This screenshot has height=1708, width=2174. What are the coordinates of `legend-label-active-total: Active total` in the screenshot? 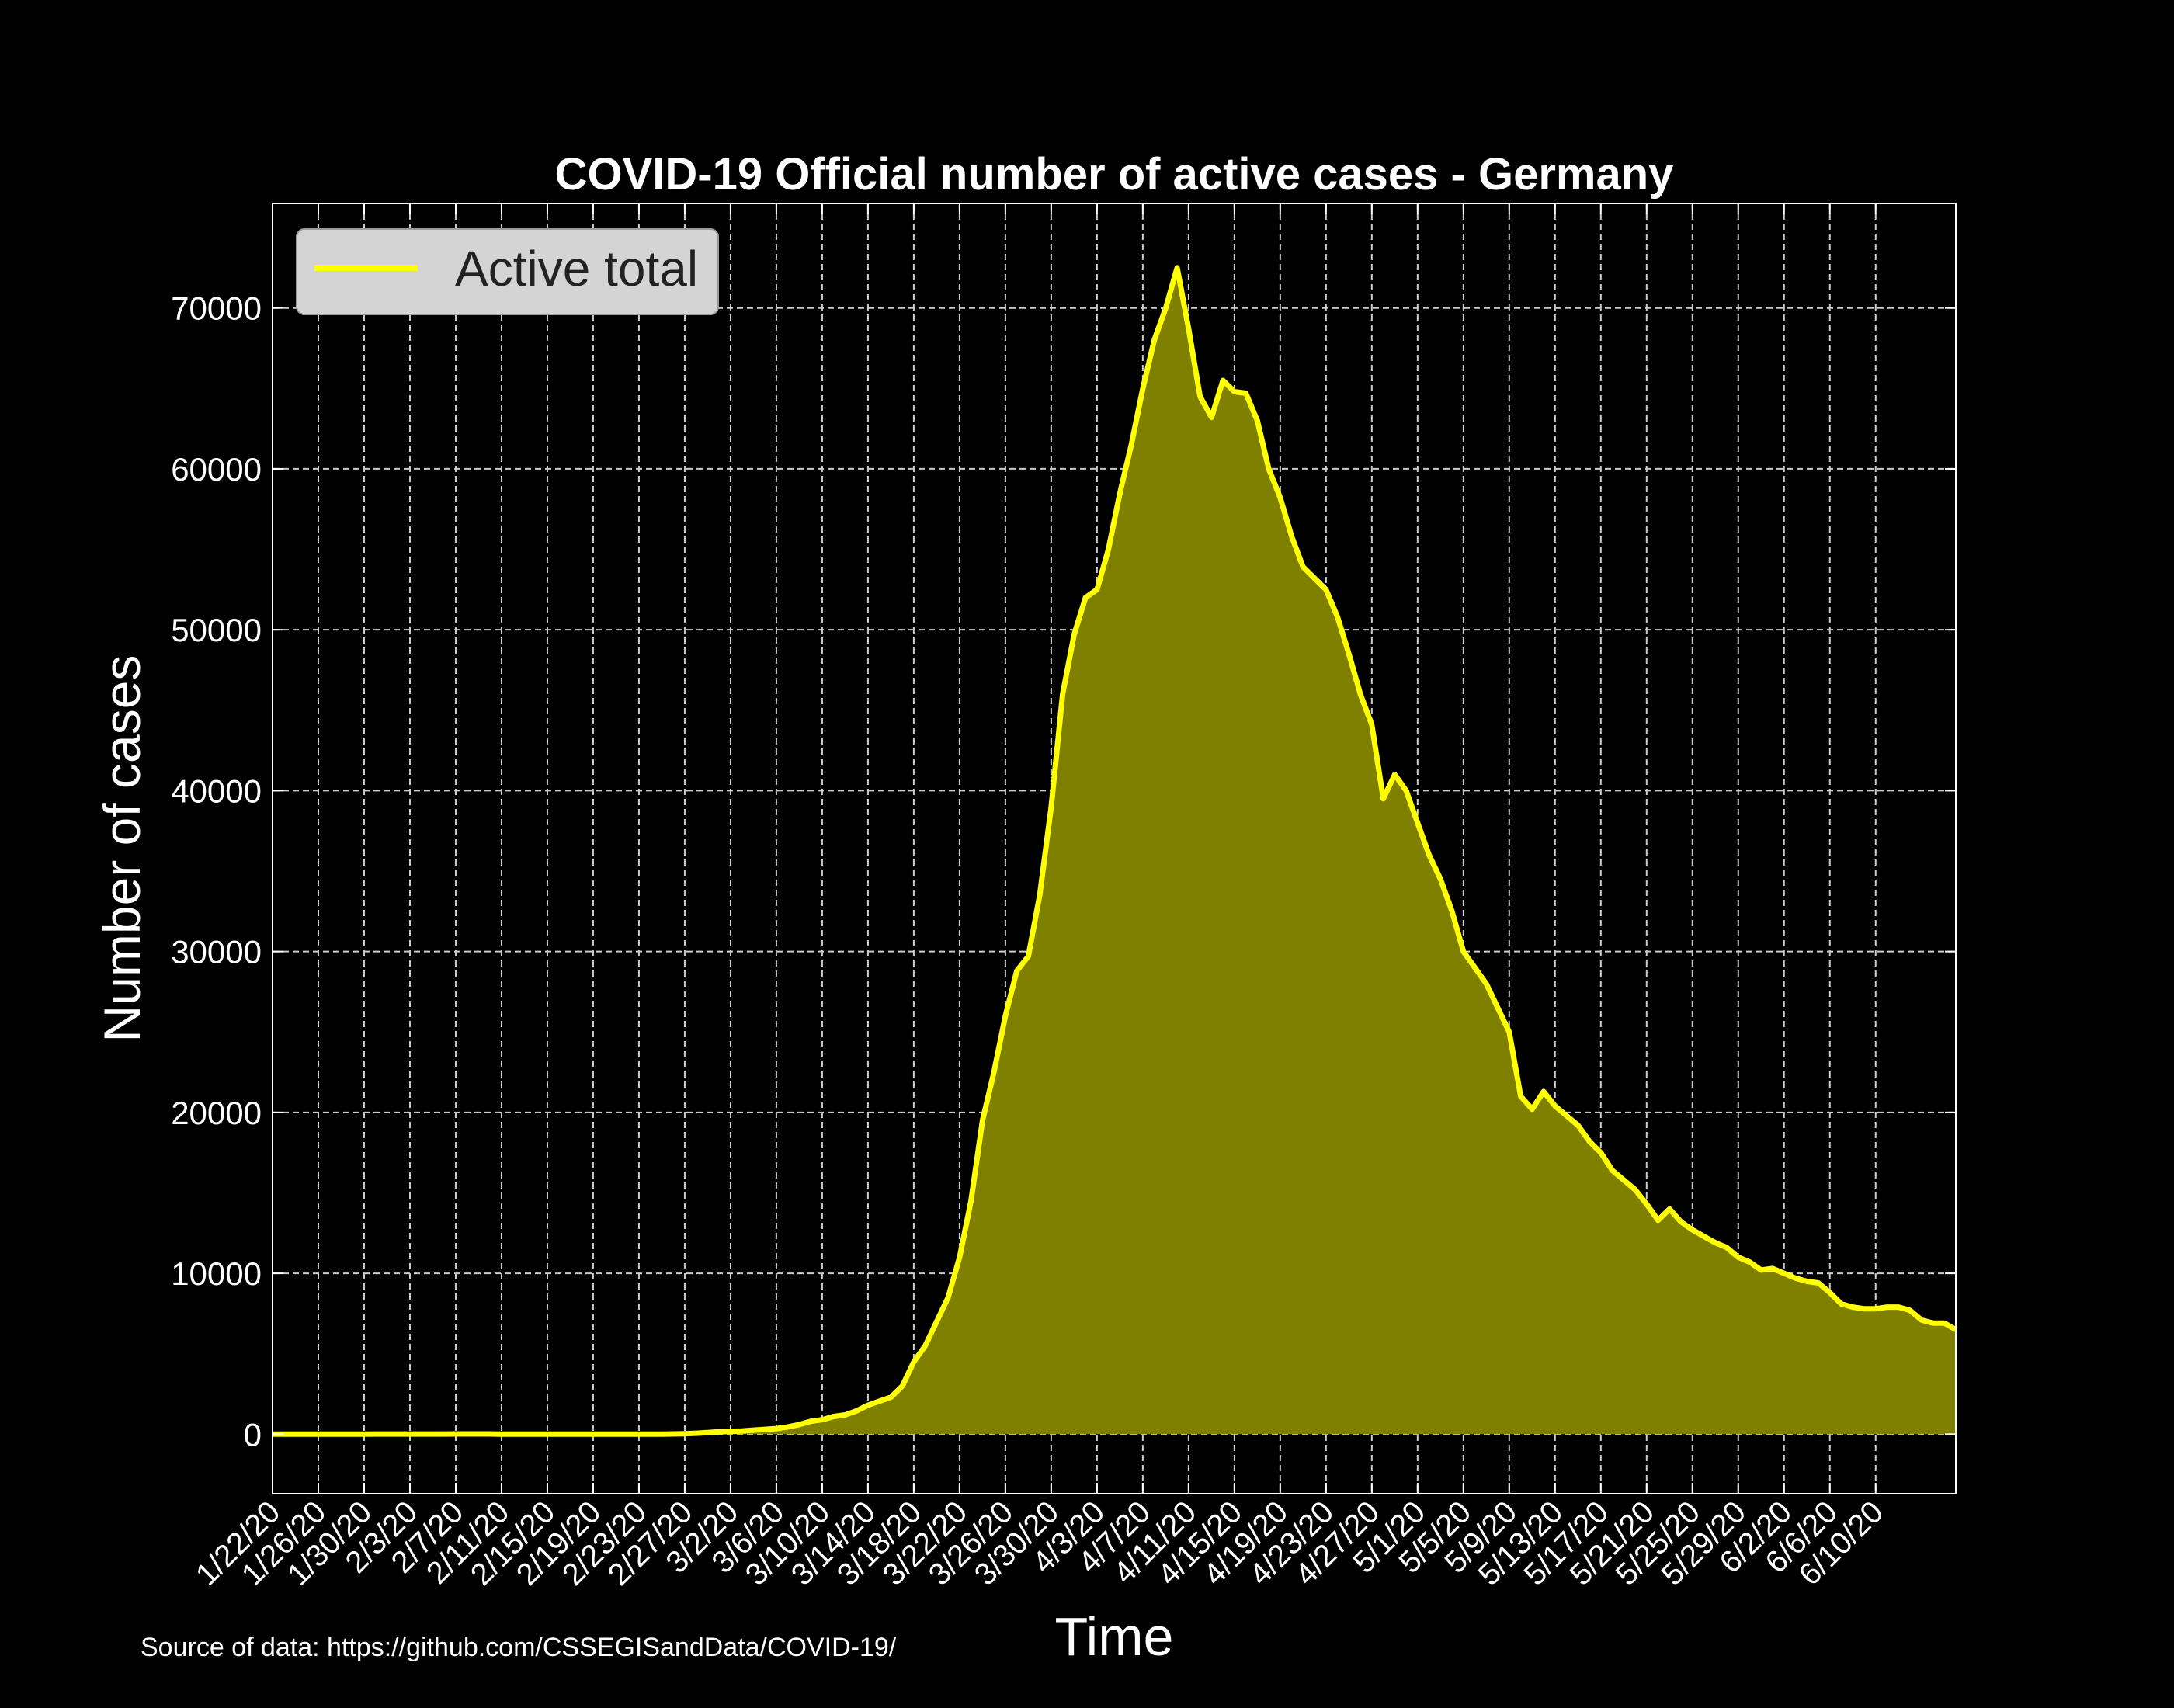 It's located at (576, 269).